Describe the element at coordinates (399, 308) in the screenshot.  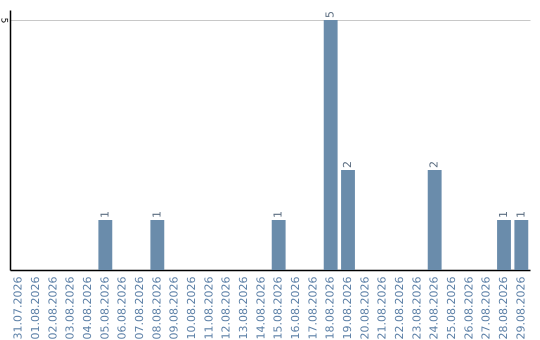
I see `x-tick-label: 22.08.2026` at that location.